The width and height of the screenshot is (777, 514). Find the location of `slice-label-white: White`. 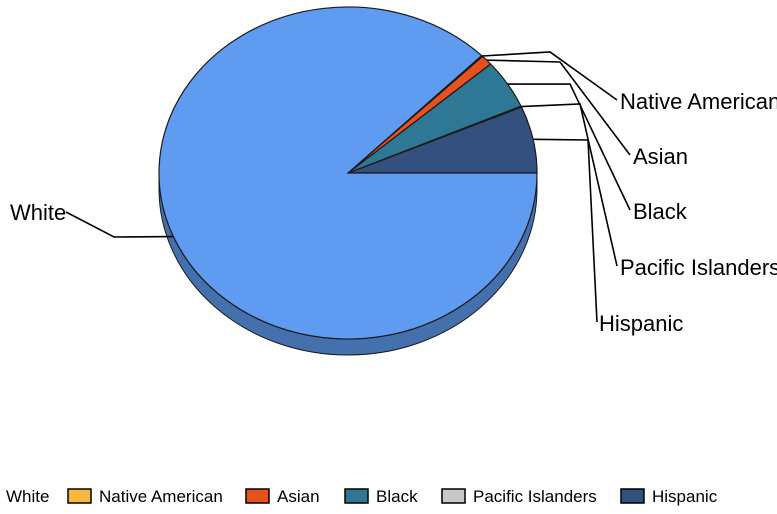

slice-label-white: White is located at coordinates (38, 212).